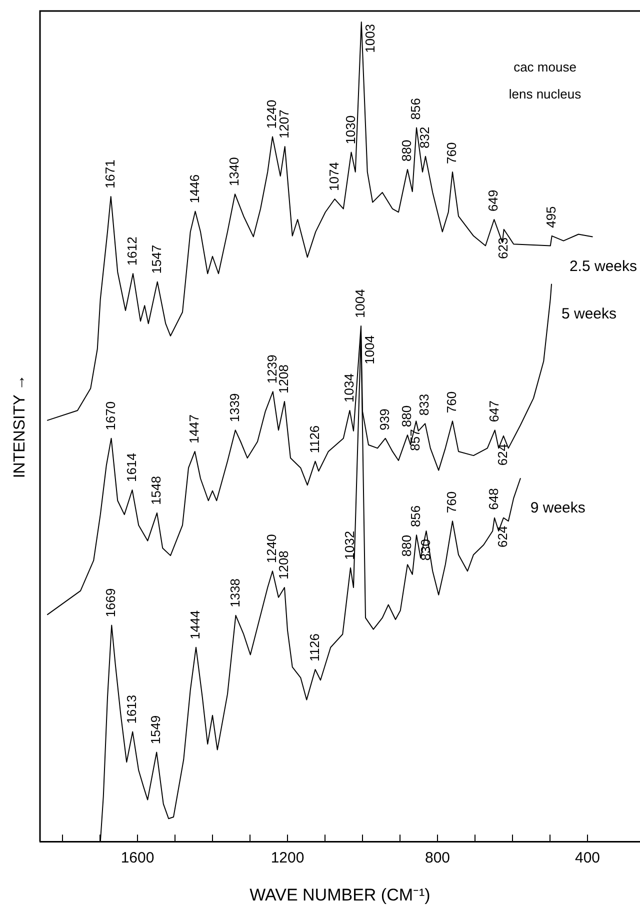 The image size is (640, 908). I want to click on annotation: 833, so click(424, 405).